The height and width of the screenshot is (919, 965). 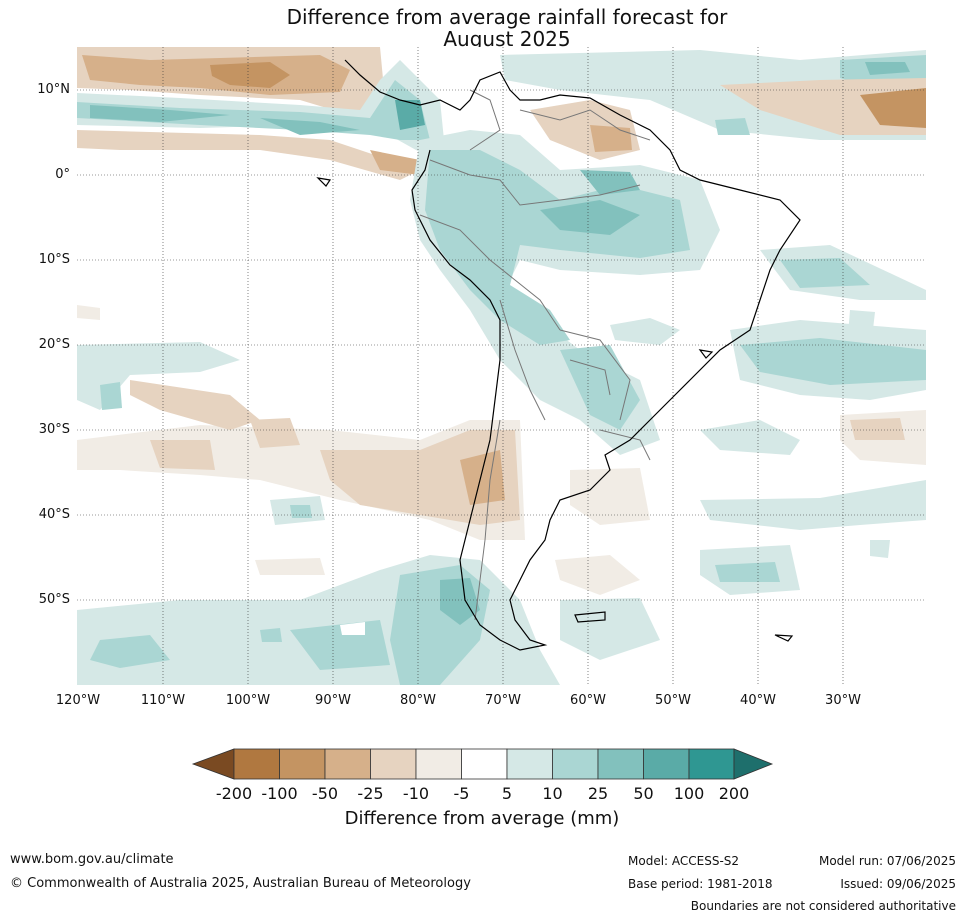 What do you see at coordinates (565, 292) in the screenshot?
I see `wet-anomaly-amazon` at bounding box center [565, 292].